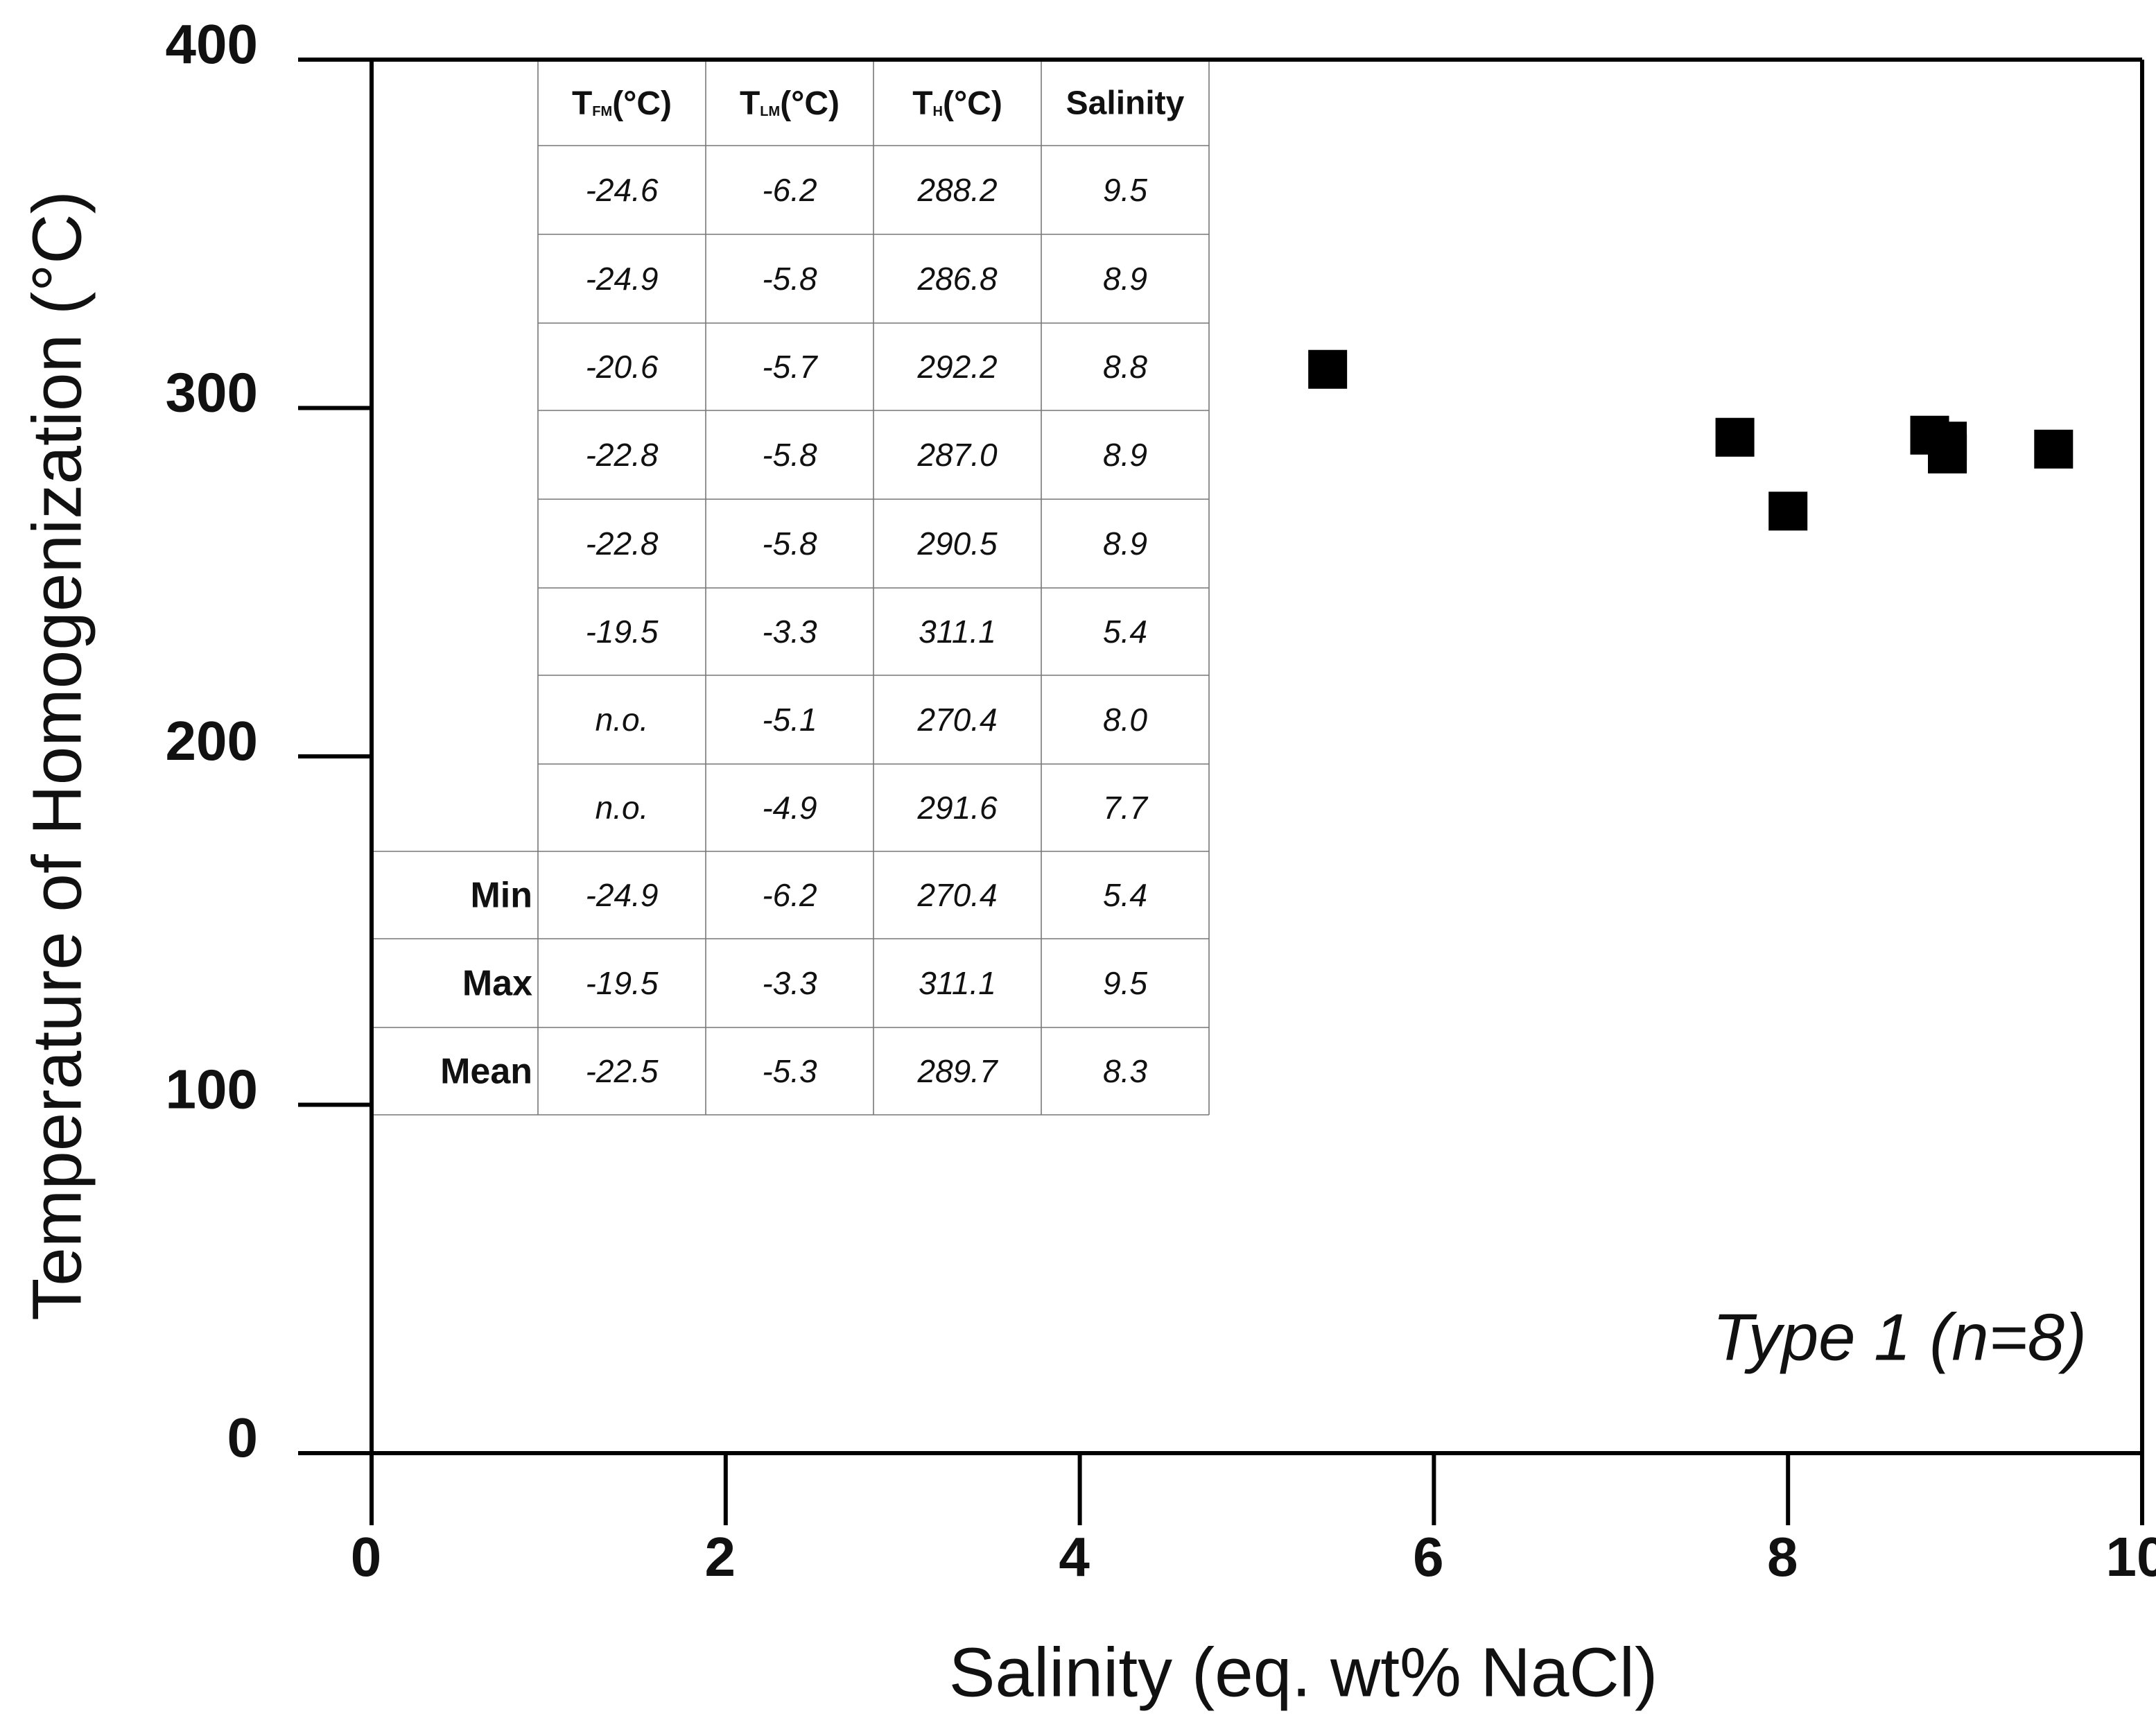 This screenshot has height=1727, width=2156. I want to click on table-cell: 287.0, so click(957, 455).